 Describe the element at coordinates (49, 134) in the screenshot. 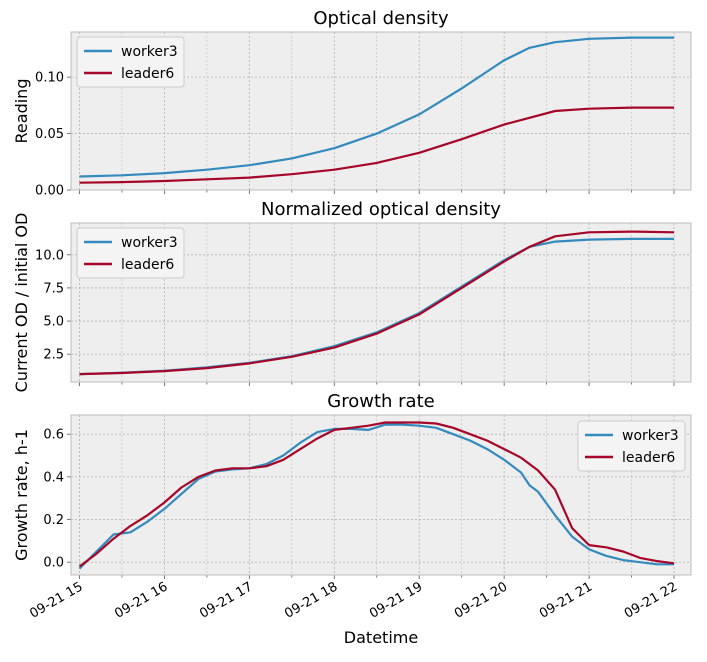

I see `y-tick-label: 0.05` at that location.